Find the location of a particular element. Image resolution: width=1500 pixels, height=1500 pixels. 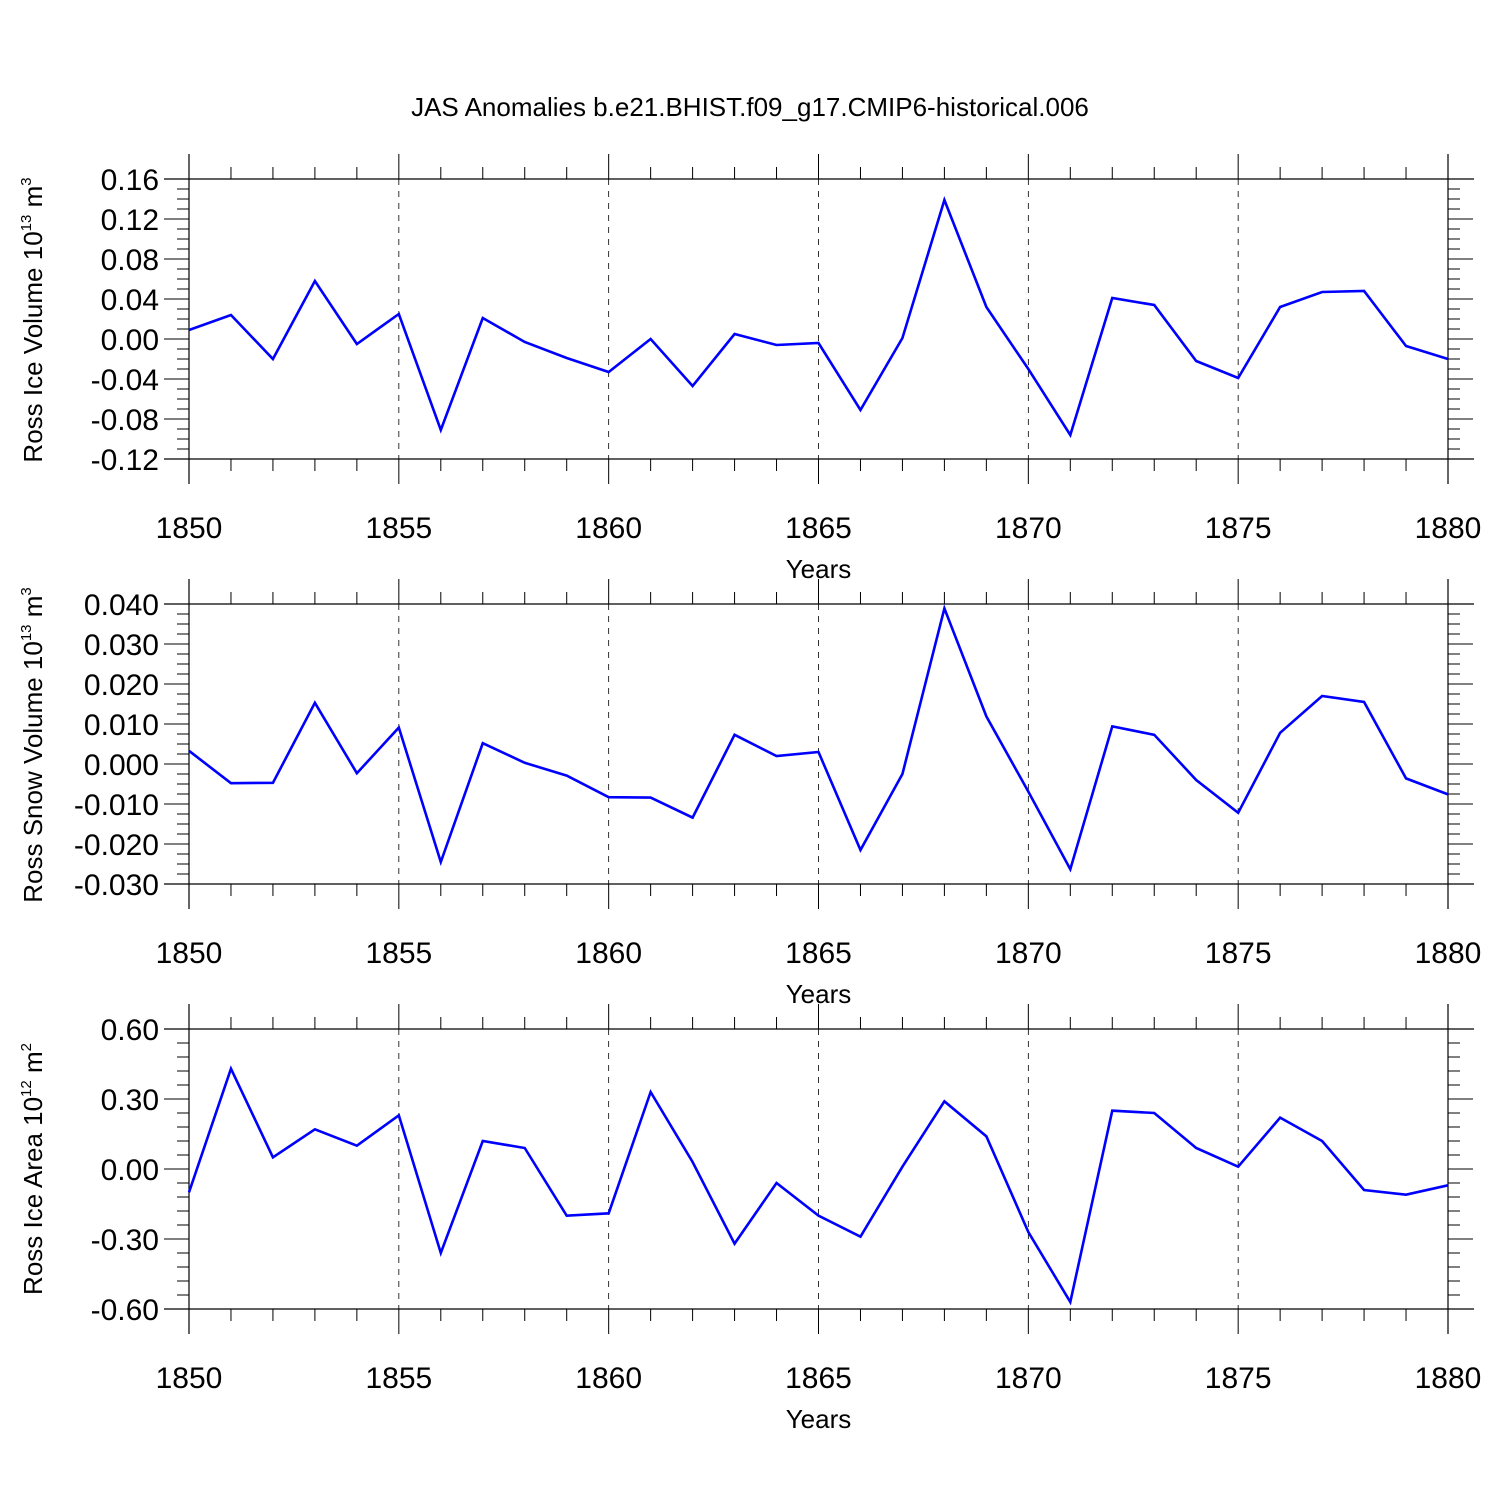

y-tick-label: -0.020 is located at coordinates (116, 845).